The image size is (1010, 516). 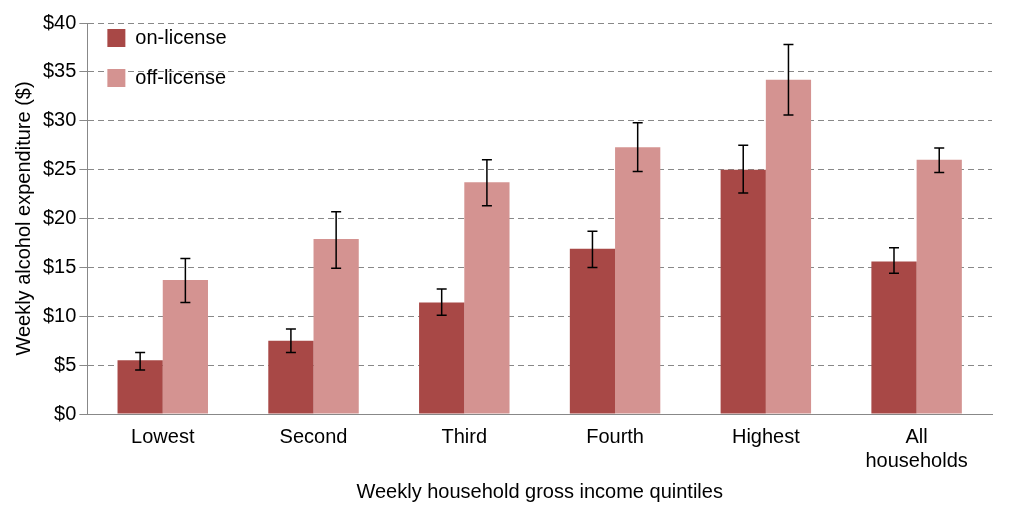 What do you see at coordinates (59, 119) in the screenshot?
I see `y-tick-label: $30` at bounding box center [59, 119].